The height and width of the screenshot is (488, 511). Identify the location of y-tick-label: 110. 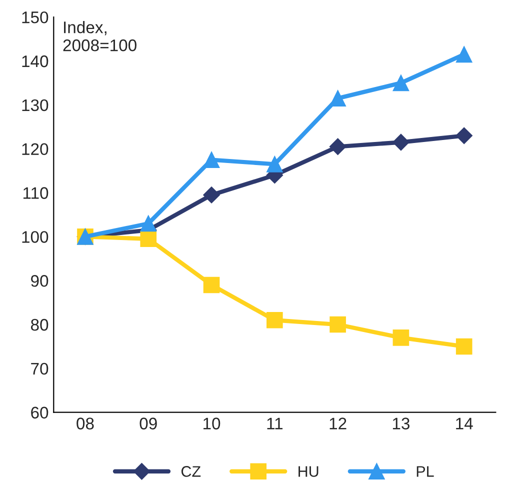
(35, 193).